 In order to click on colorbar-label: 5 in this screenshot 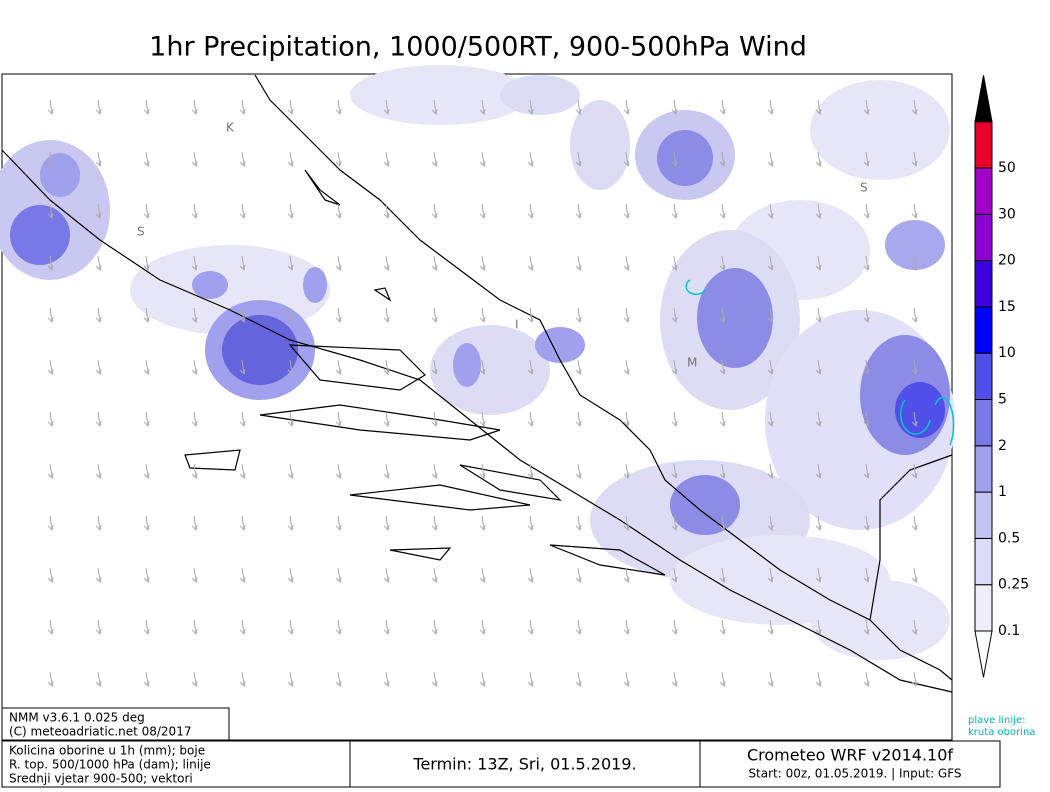, I will do `click(1002, 400)`.